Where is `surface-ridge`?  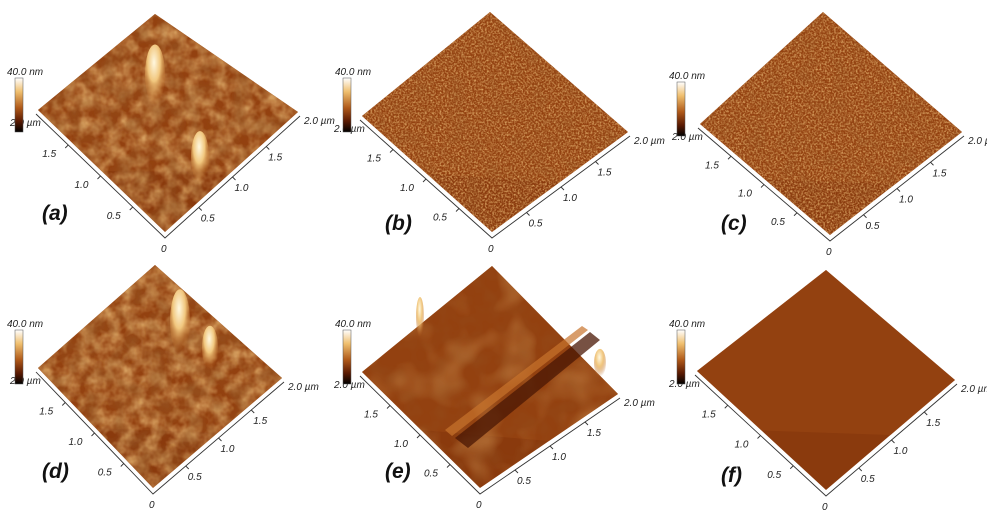 surface-ridge is located at coordinates (527, 390).